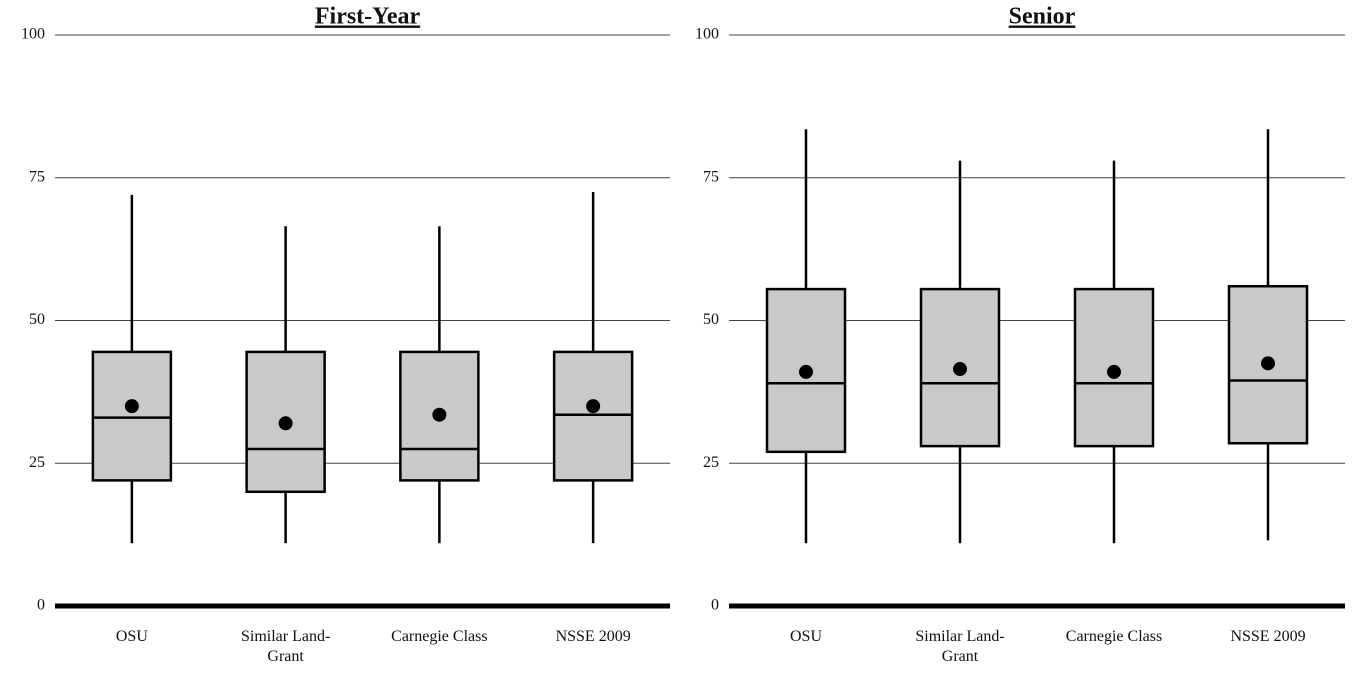  I want to click on chart-title: Senior, so click(1042, 17).